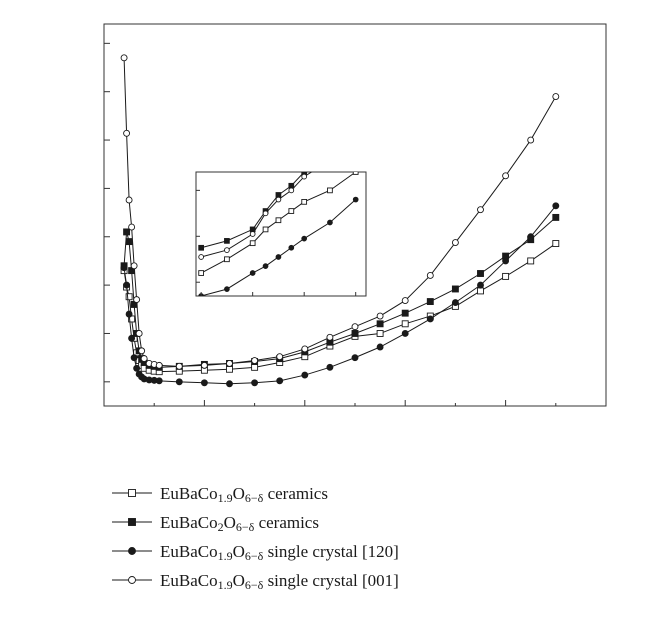 This screenshot has height=623, width=660. What do you see at coordinates (331, 551) in the screenshot?
I see `legend-label-part: single crystal [120]` at bounding box center [331, 551].